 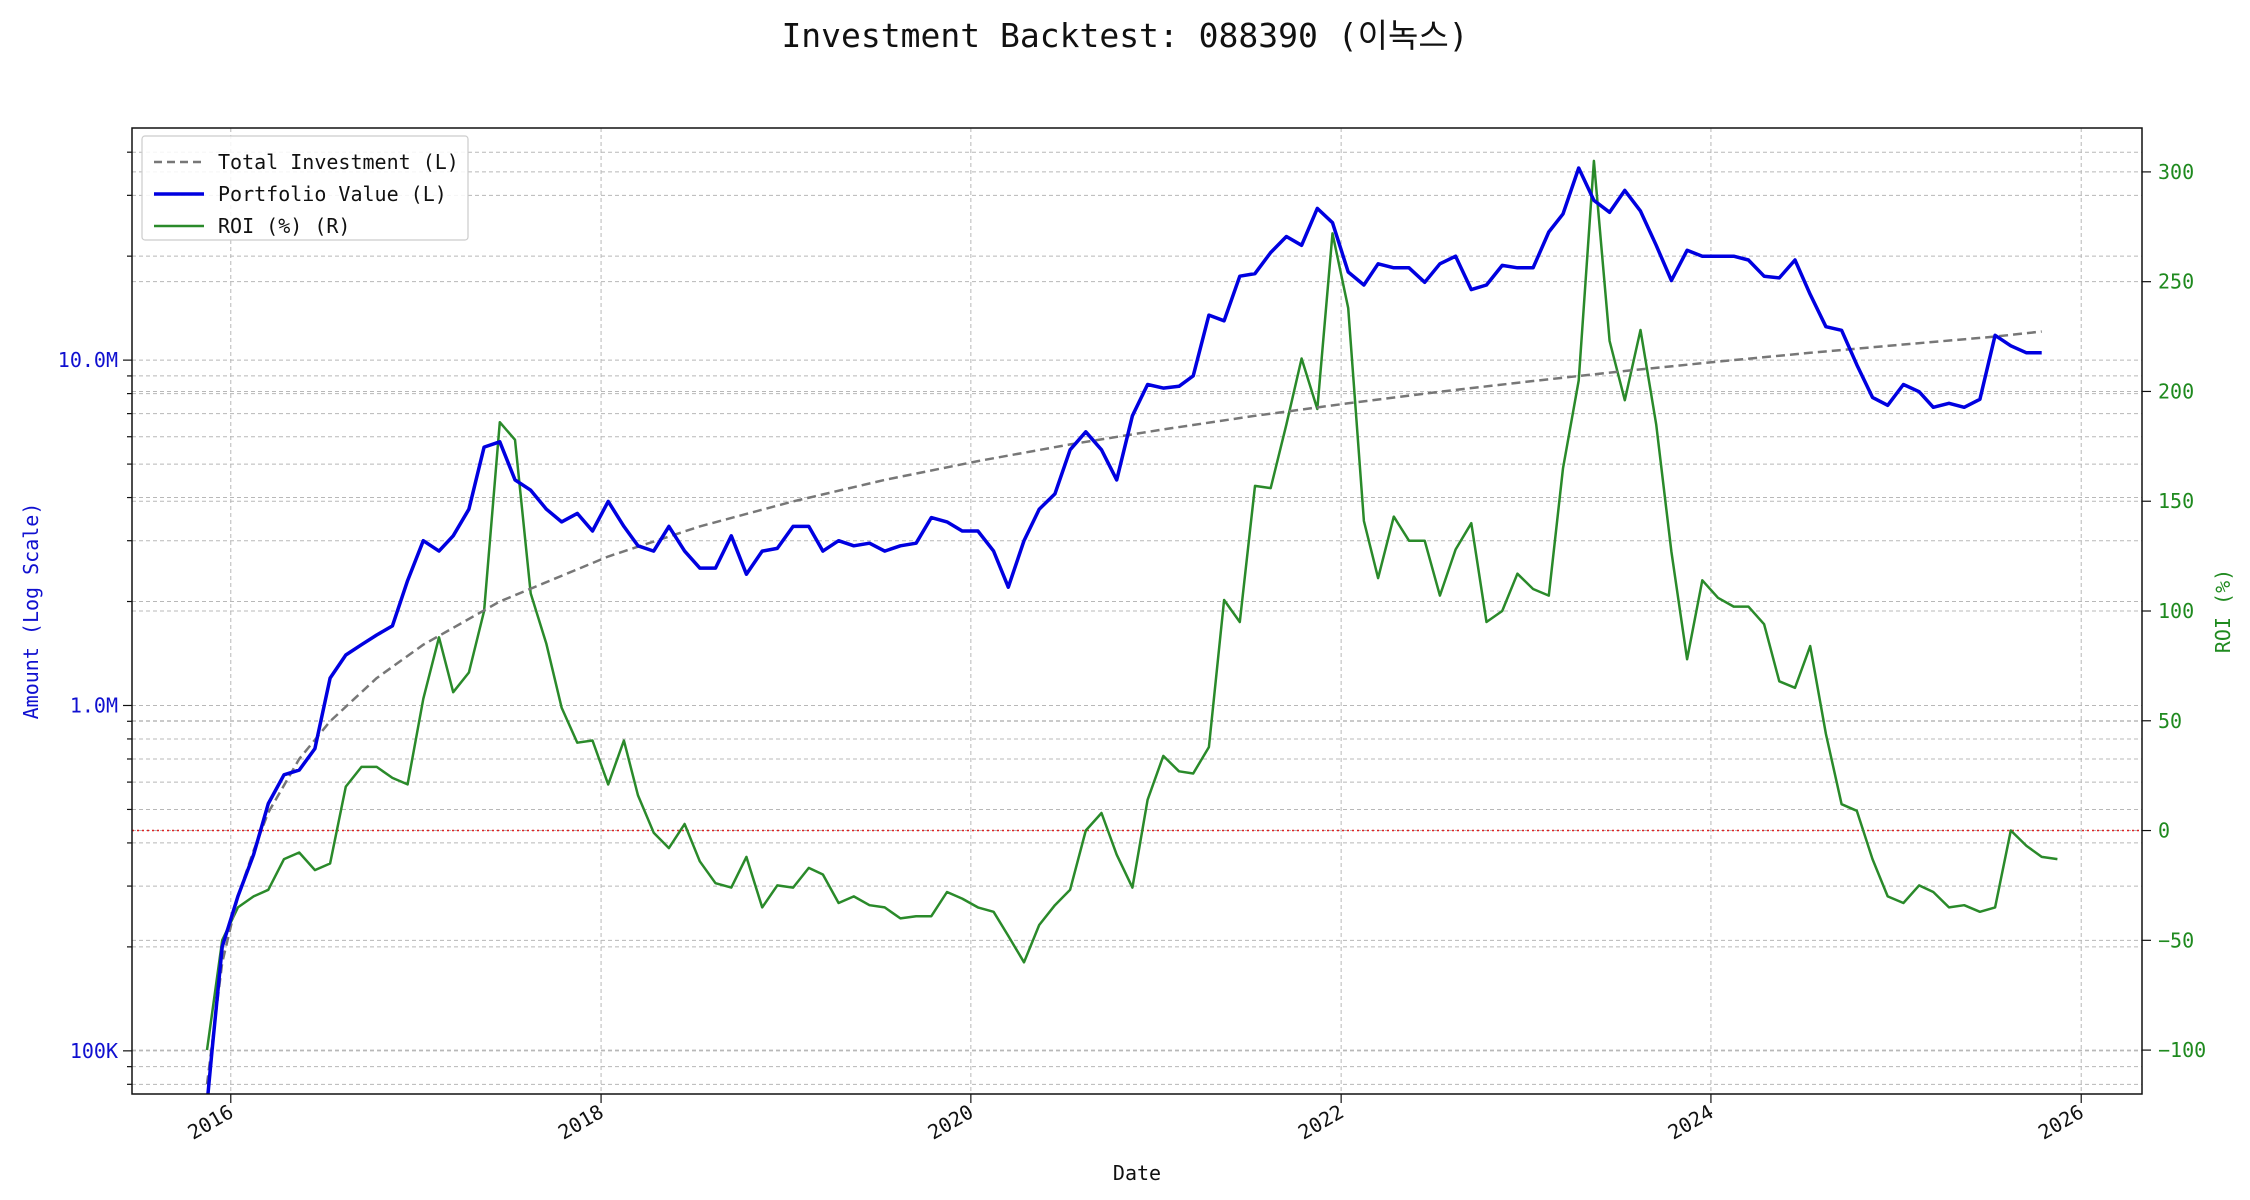 I want to click on y-left-tick-label: 10.0M, so click(x=88, y=360).